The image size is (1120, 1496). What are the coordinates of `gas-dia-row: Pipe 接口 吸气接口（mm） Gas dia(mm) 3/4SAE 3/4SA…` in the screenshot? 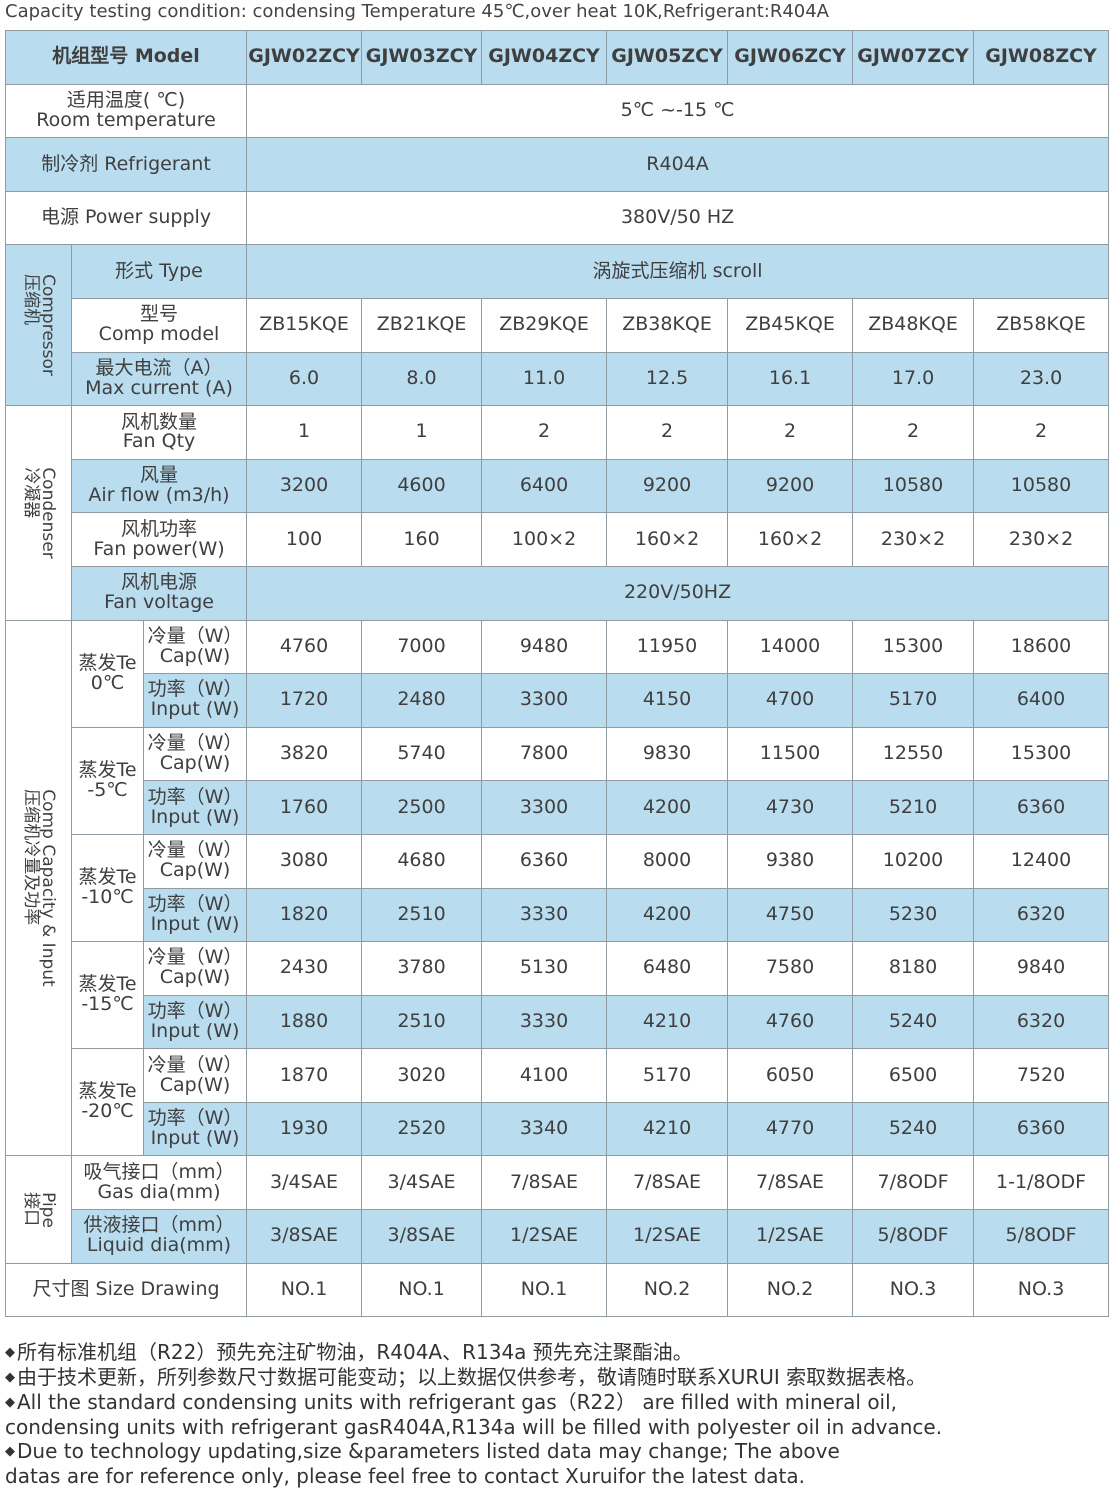 It's located at (557, 1209).